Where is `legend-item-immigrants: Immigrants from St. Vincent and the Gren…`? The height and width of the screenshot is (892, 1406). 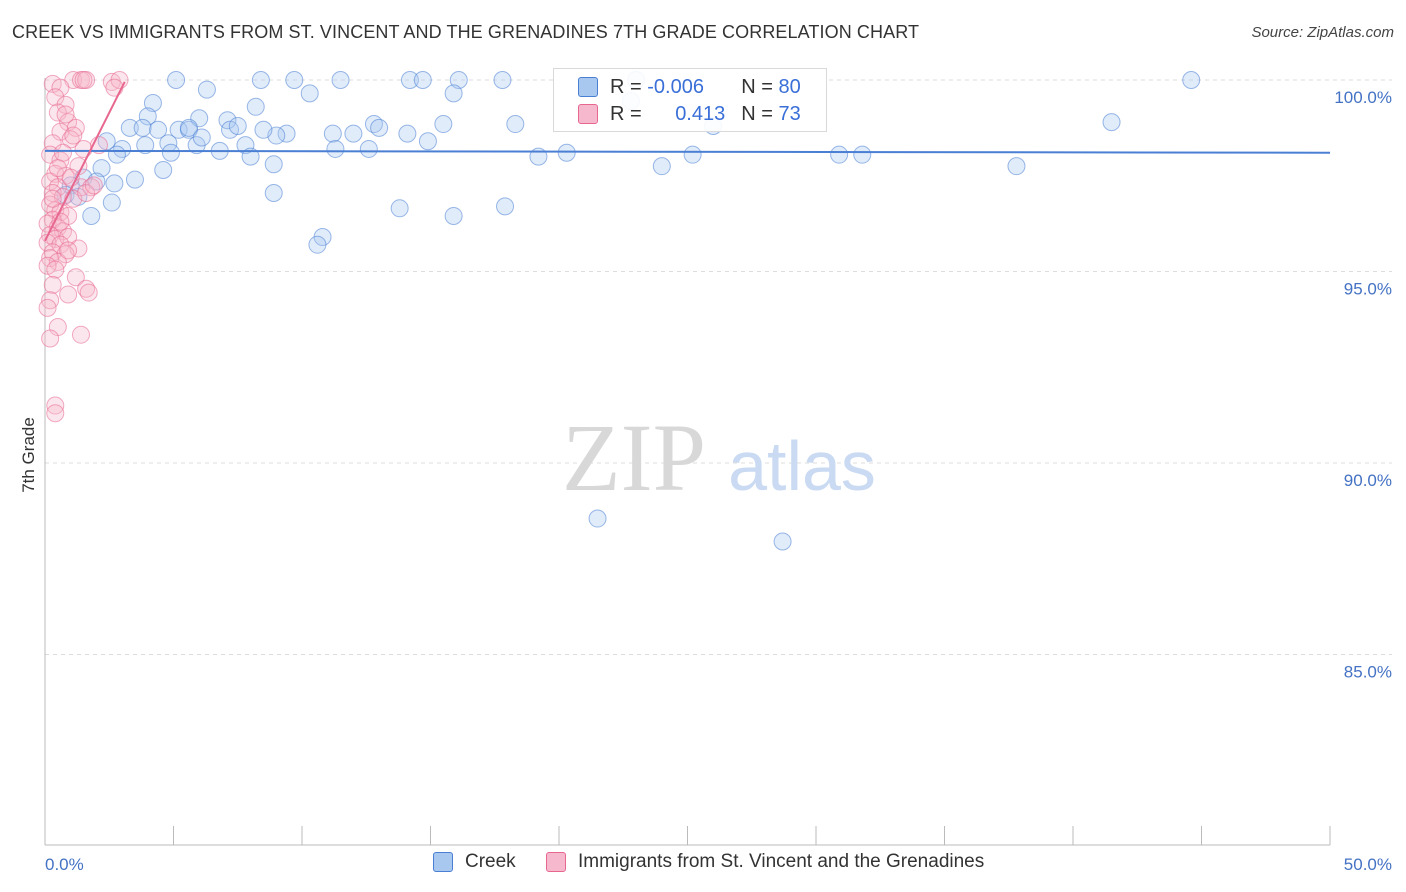
legend-item-immigrants: Immigrants from St. Vincent and the Gren… is located at coordinates (765, 862).